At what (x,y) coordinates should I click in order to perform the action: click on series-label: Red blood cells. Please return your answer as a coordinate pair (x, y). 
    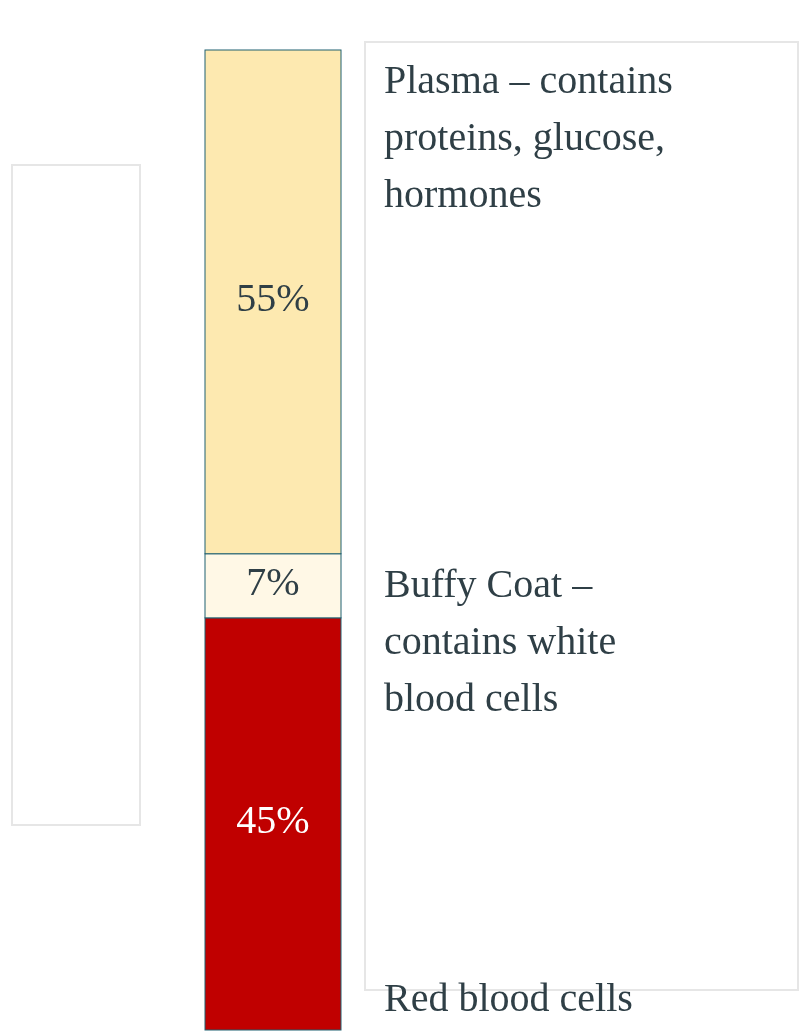
    Looking at the image, I should click on (508, 998).